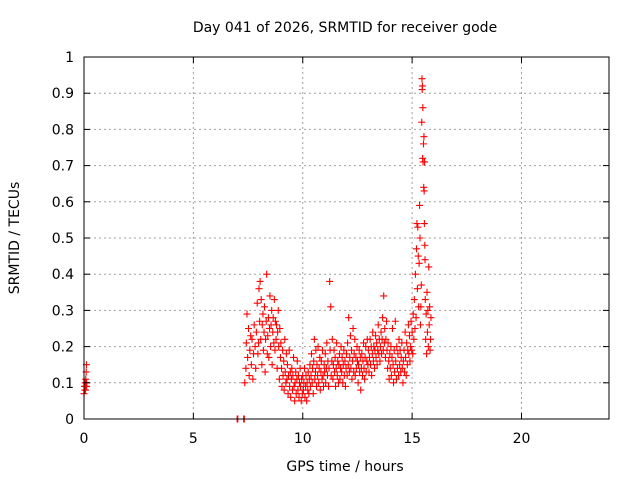 The width and height of the screenshot is (640, 480). What do you see at coordinates (69, 420) in the screenshot?
I see `y-tick-label: 0` at bounding box center [69, 420].